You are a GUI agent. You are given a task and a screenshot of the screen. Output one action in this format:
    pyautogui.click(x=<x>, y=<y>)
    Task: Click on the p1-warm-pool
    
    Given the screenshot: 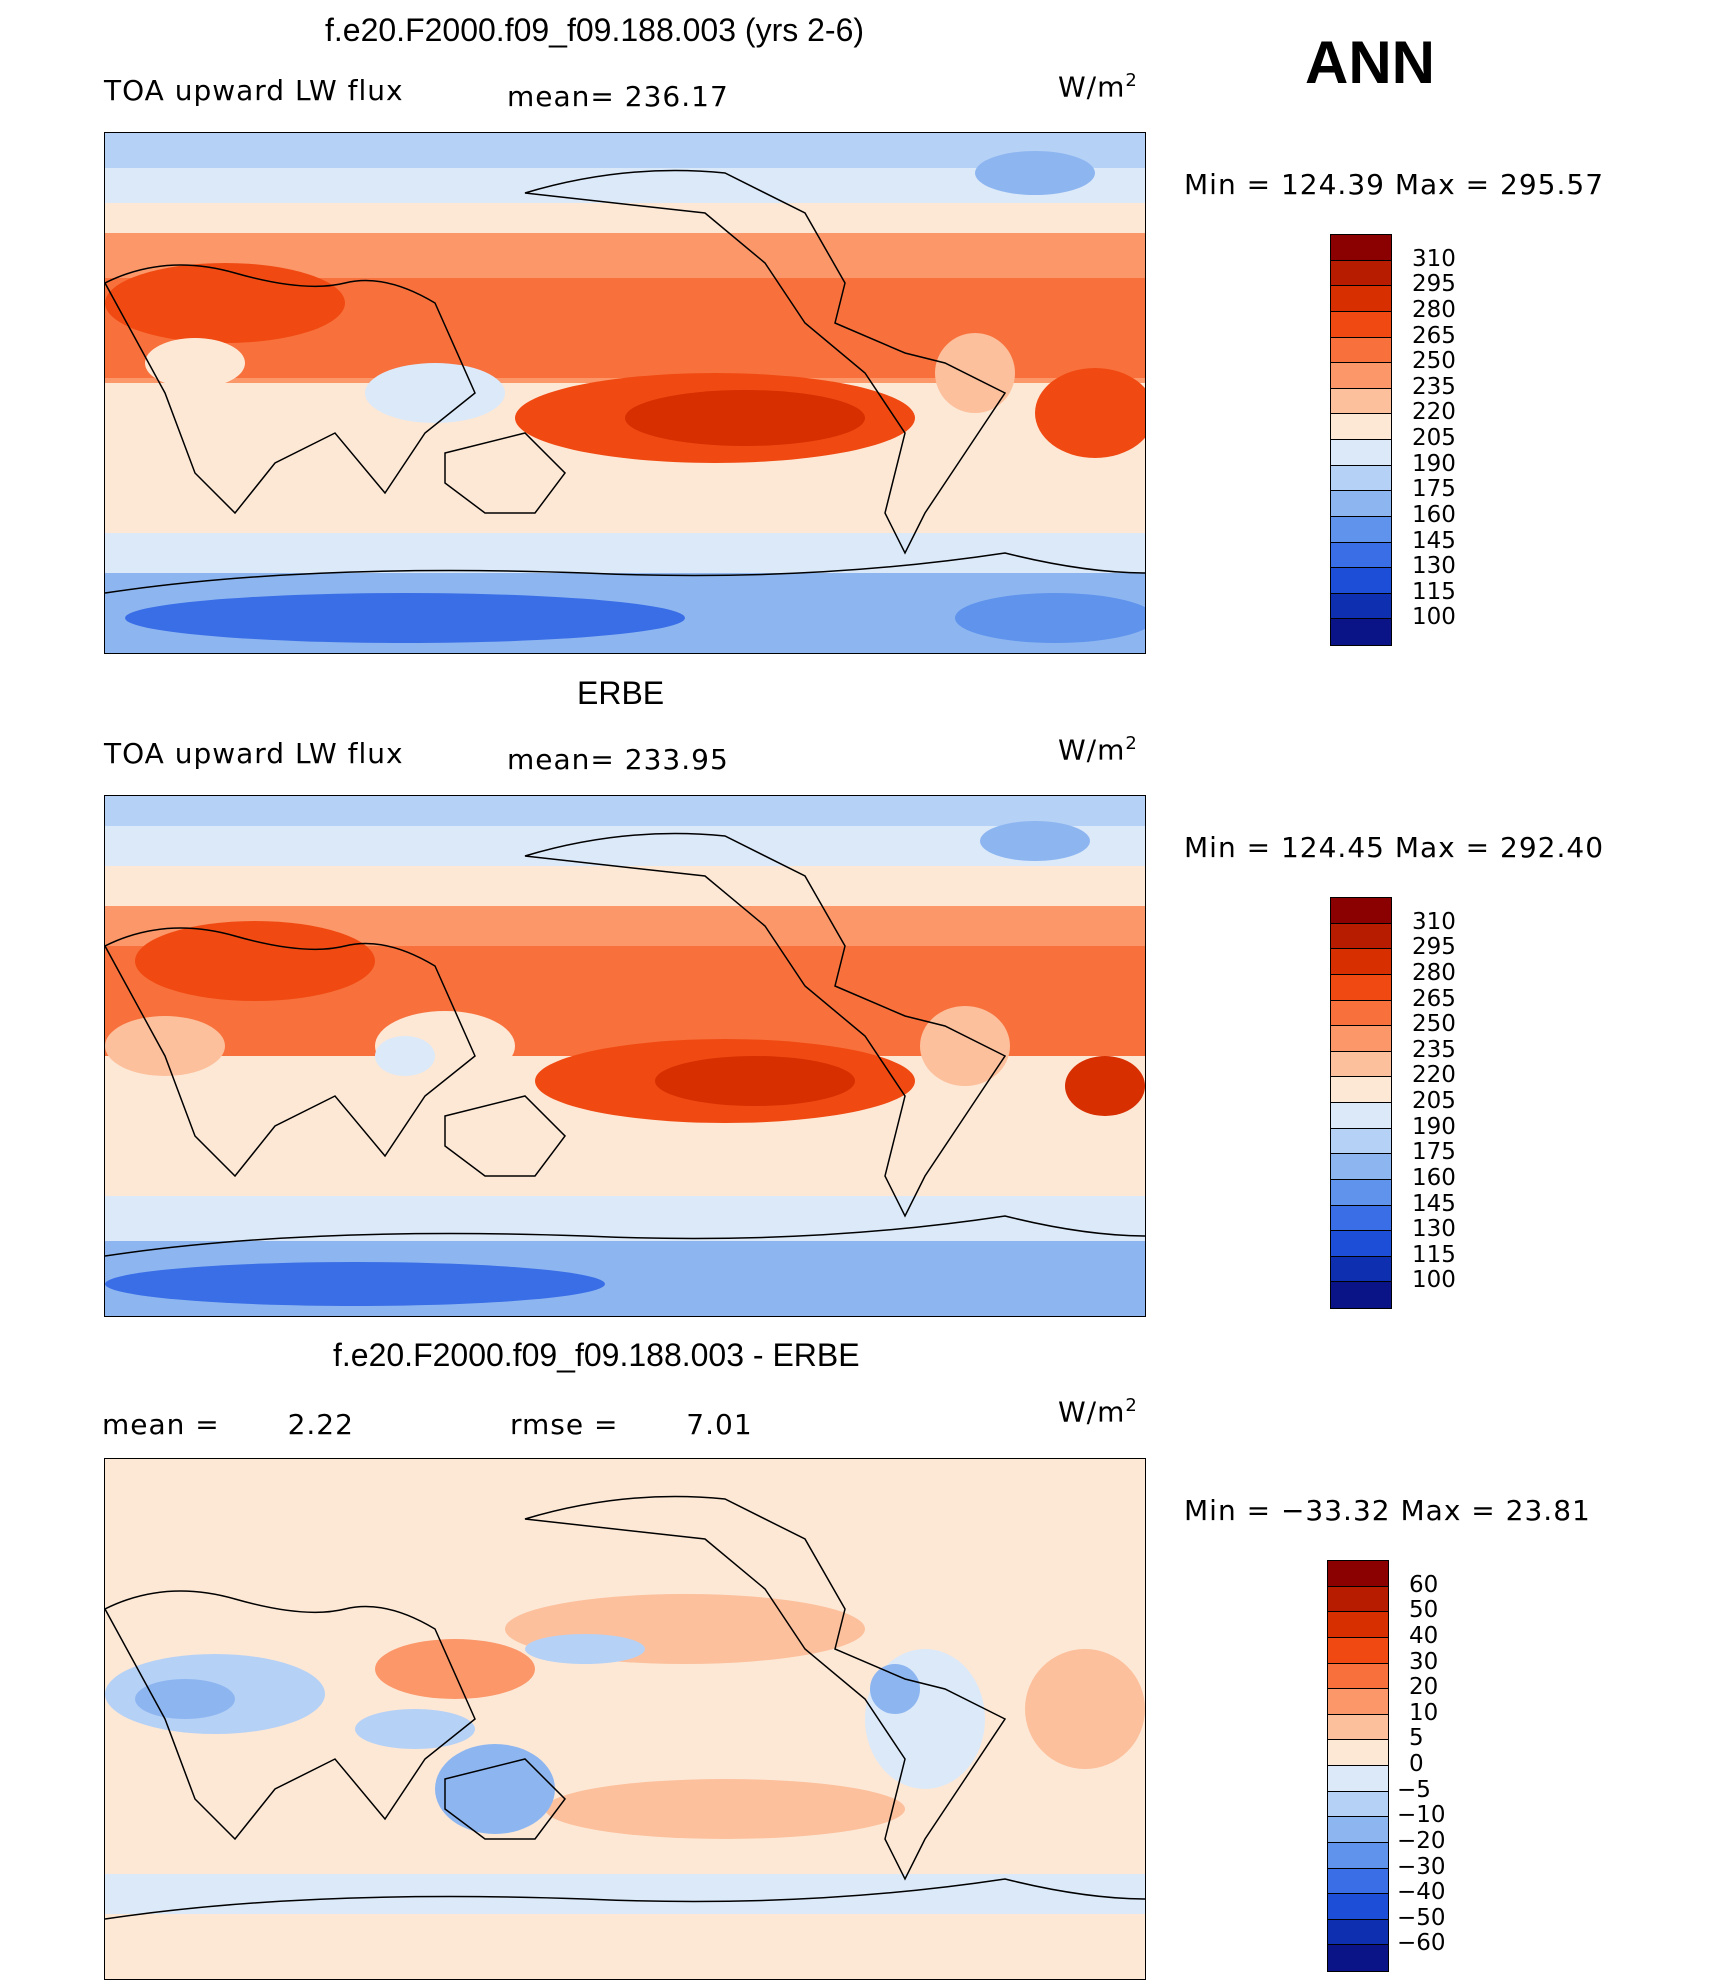 What is the action you would take?
    pyautogui.click(x=435, y=393)
    